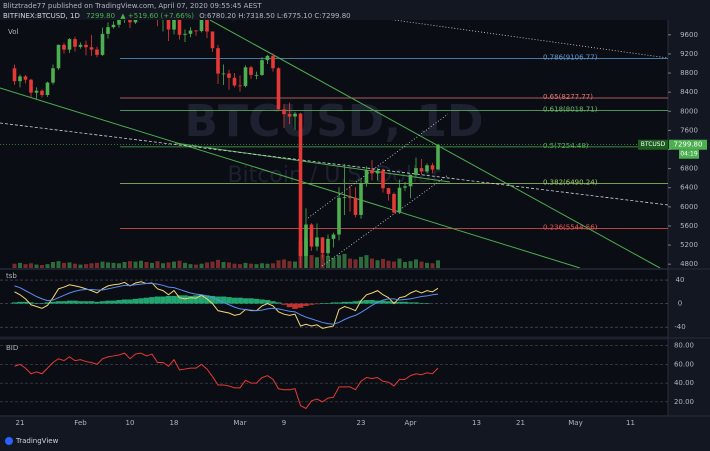 Image resolution: width=710 pixels, height=451 pixels. What do you see at coordinates (378, 166) in the screenshot?
I see `channel-line` at bounding box center [378, 166].